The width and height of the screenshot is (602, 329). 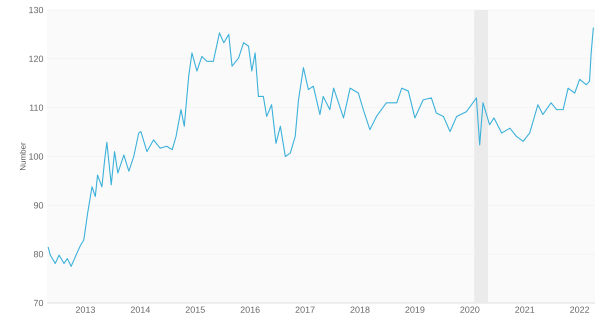 What do you see at coordinates (360, 309) in the screenshot?
I see `x-tick-label: 2018` at bounding box center [360, 309].